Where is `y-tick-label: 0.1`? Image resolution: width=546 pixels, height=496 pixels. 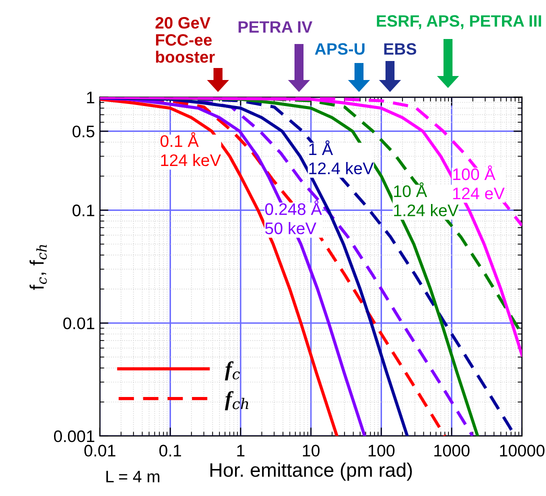
y-tick-label: 0.1 is located at coordinates (83, 210).